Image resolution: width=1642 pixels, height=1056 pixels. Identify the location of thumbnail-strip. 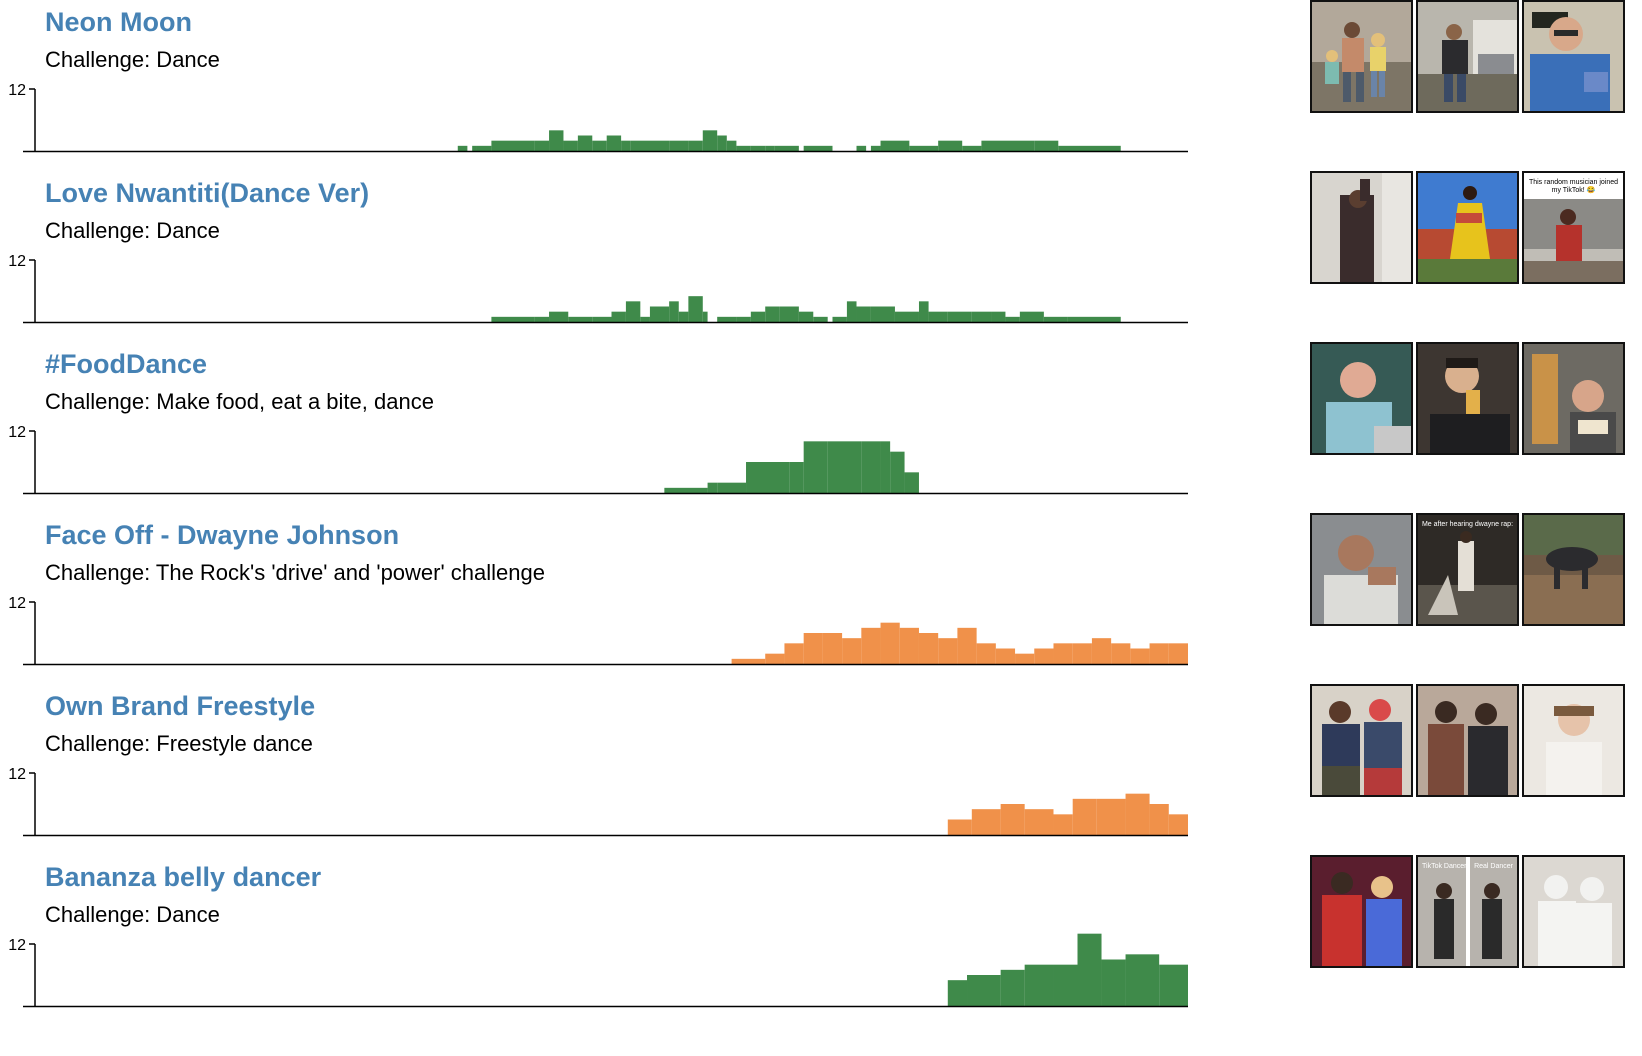
(1476, 59).